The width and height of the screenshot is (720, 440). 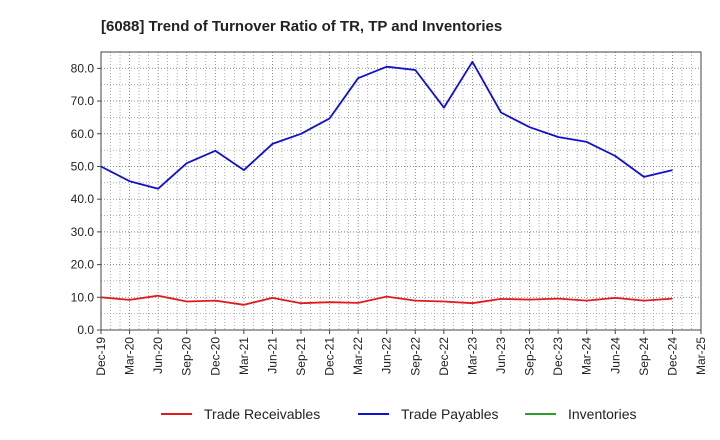 What do you see at coordinates (587, 356) in the screenshot?
I see `x-tick-label: Mar-24` at bounding box center [587, 356].